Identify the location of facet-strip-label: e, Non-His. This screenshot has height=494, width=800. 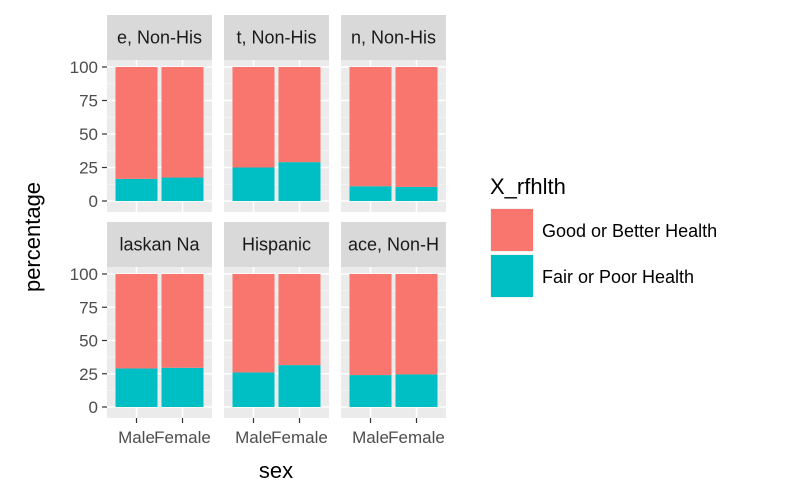
(159, 38).